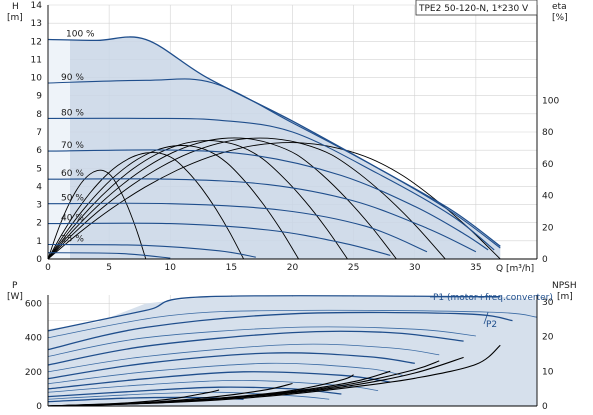 The height and width of the screenshot is (415, 593). What do you see at coordinates (15, 297) in the screenshot?
I see `p-axis-unit-bottom: [W]` at bounding box center [15, 297].